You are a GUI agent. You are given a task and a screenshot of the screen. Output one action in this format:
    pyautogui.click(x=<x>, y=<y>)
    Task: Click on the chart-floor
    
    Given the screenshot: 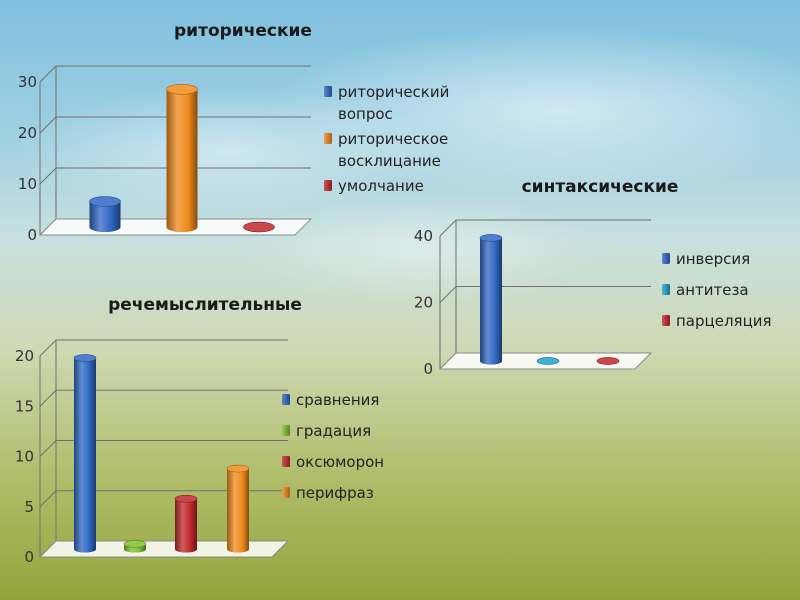 What is the action you would take?
    pyautogui.click(x=164, y=549)
    